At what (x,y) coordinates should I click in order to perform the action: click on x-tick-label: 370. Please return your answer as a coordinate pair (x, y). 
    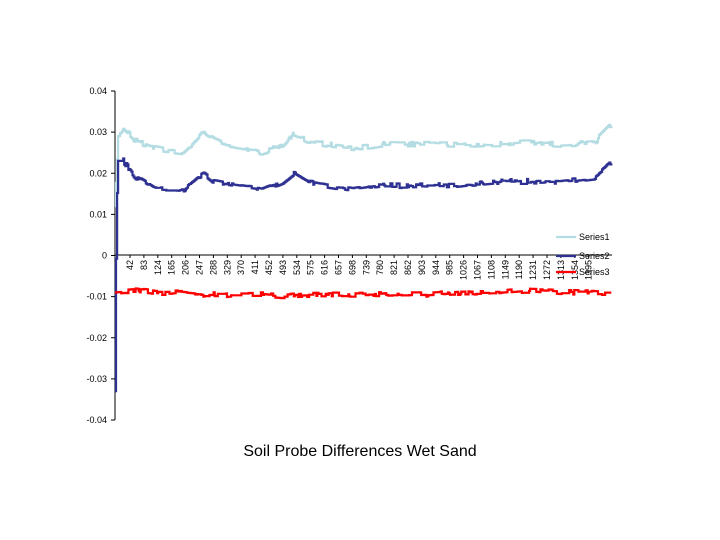
    Looking at the image, I should click on (241, 267).